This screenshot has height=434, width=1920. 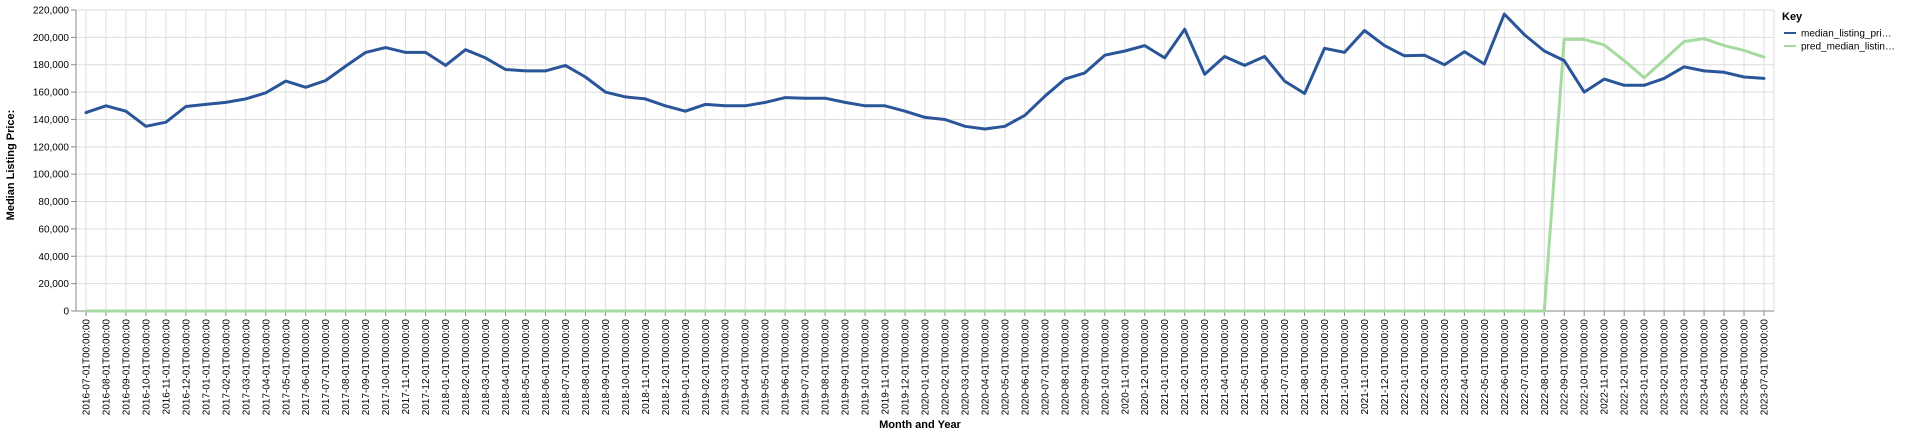 What do you see at coordinates (586, 367) in the screenshot?
I see `x-tick-label: 2018-08-01T00:00:00` at bounding box center [586, 367].